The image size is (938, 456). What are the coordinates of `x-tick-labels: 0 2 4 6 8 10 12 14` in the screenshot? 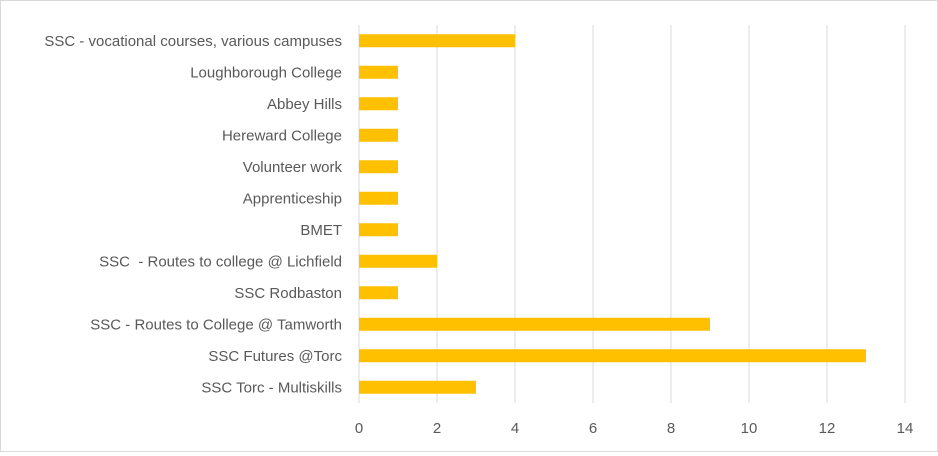 It's located at (634, 428).